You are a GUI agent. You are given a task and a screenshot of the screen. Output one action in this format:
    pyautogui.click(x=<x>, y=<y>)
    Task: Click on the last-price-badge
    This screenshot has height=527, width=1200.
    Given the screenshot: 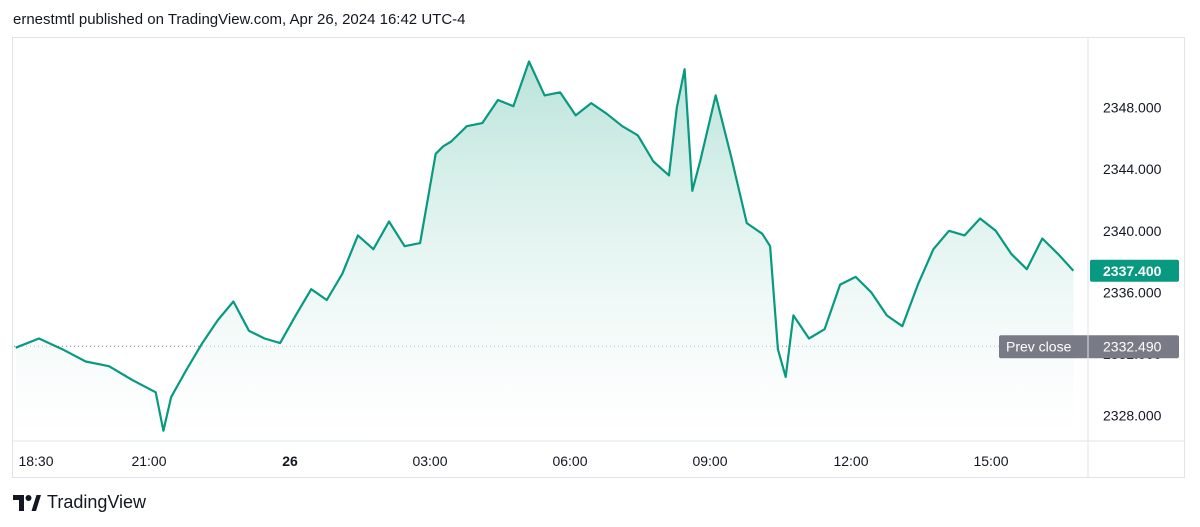 What is the action you would take?
    pyautogui.click(x=1134, y=270)
    